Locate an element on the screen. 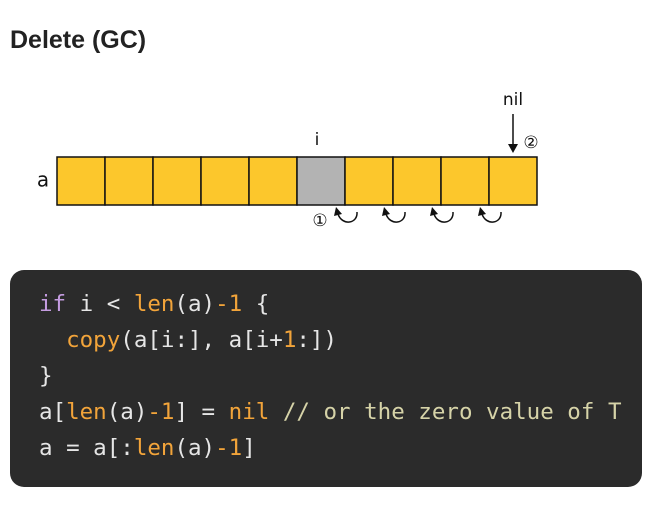 The height and width of the screenshot is (506, 655). code-token is located at coordinates (52, 340).